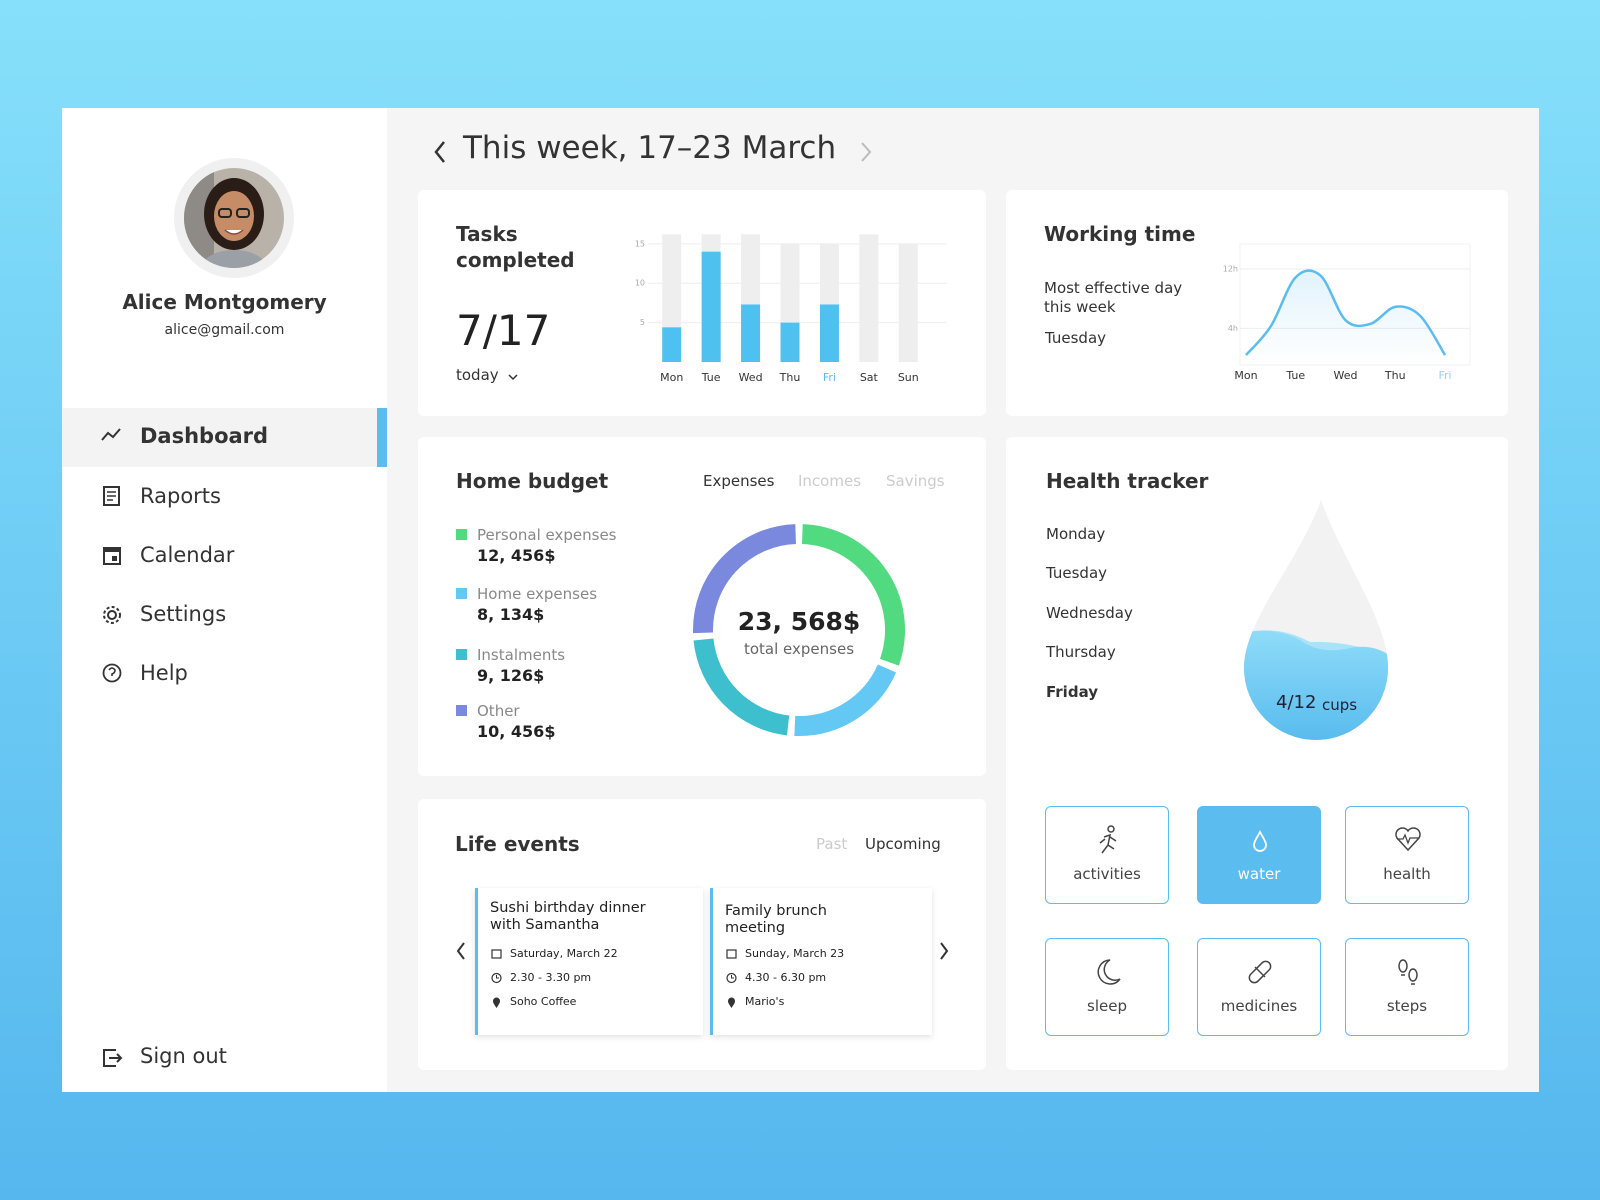 The height and width of the screenshot is (1200, 1600). I want to click on event-place: Mario's, so click(765, 1001).